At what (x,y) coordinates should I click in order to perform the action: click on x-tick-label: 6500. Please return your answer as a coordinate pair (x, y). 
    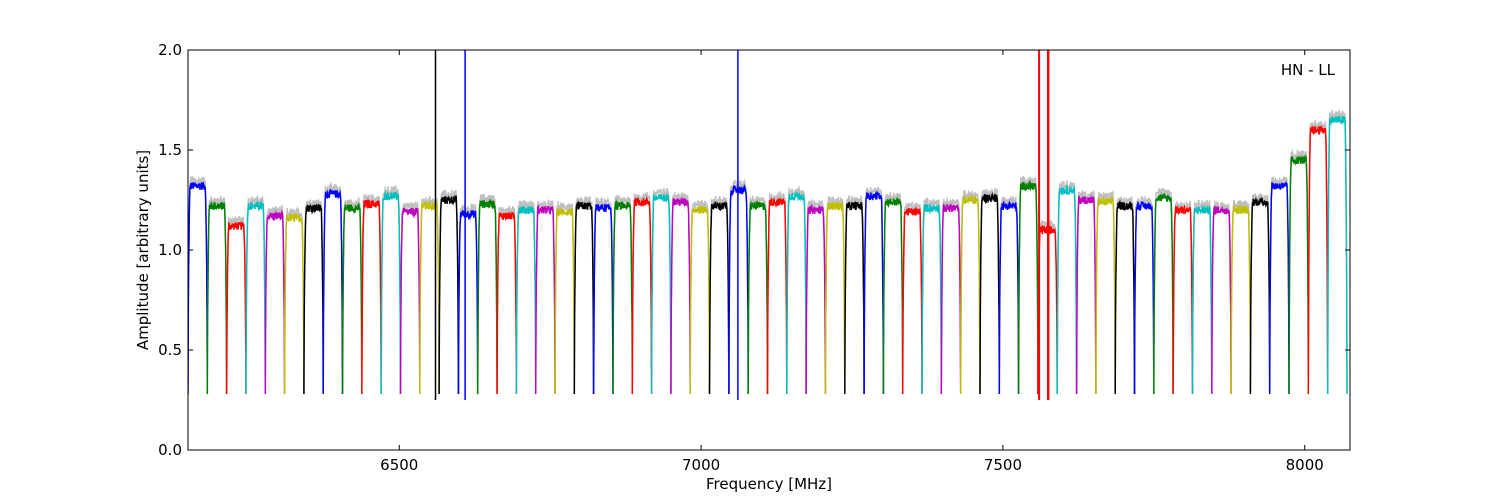
    Looking at the image, I should click on (399, 465).